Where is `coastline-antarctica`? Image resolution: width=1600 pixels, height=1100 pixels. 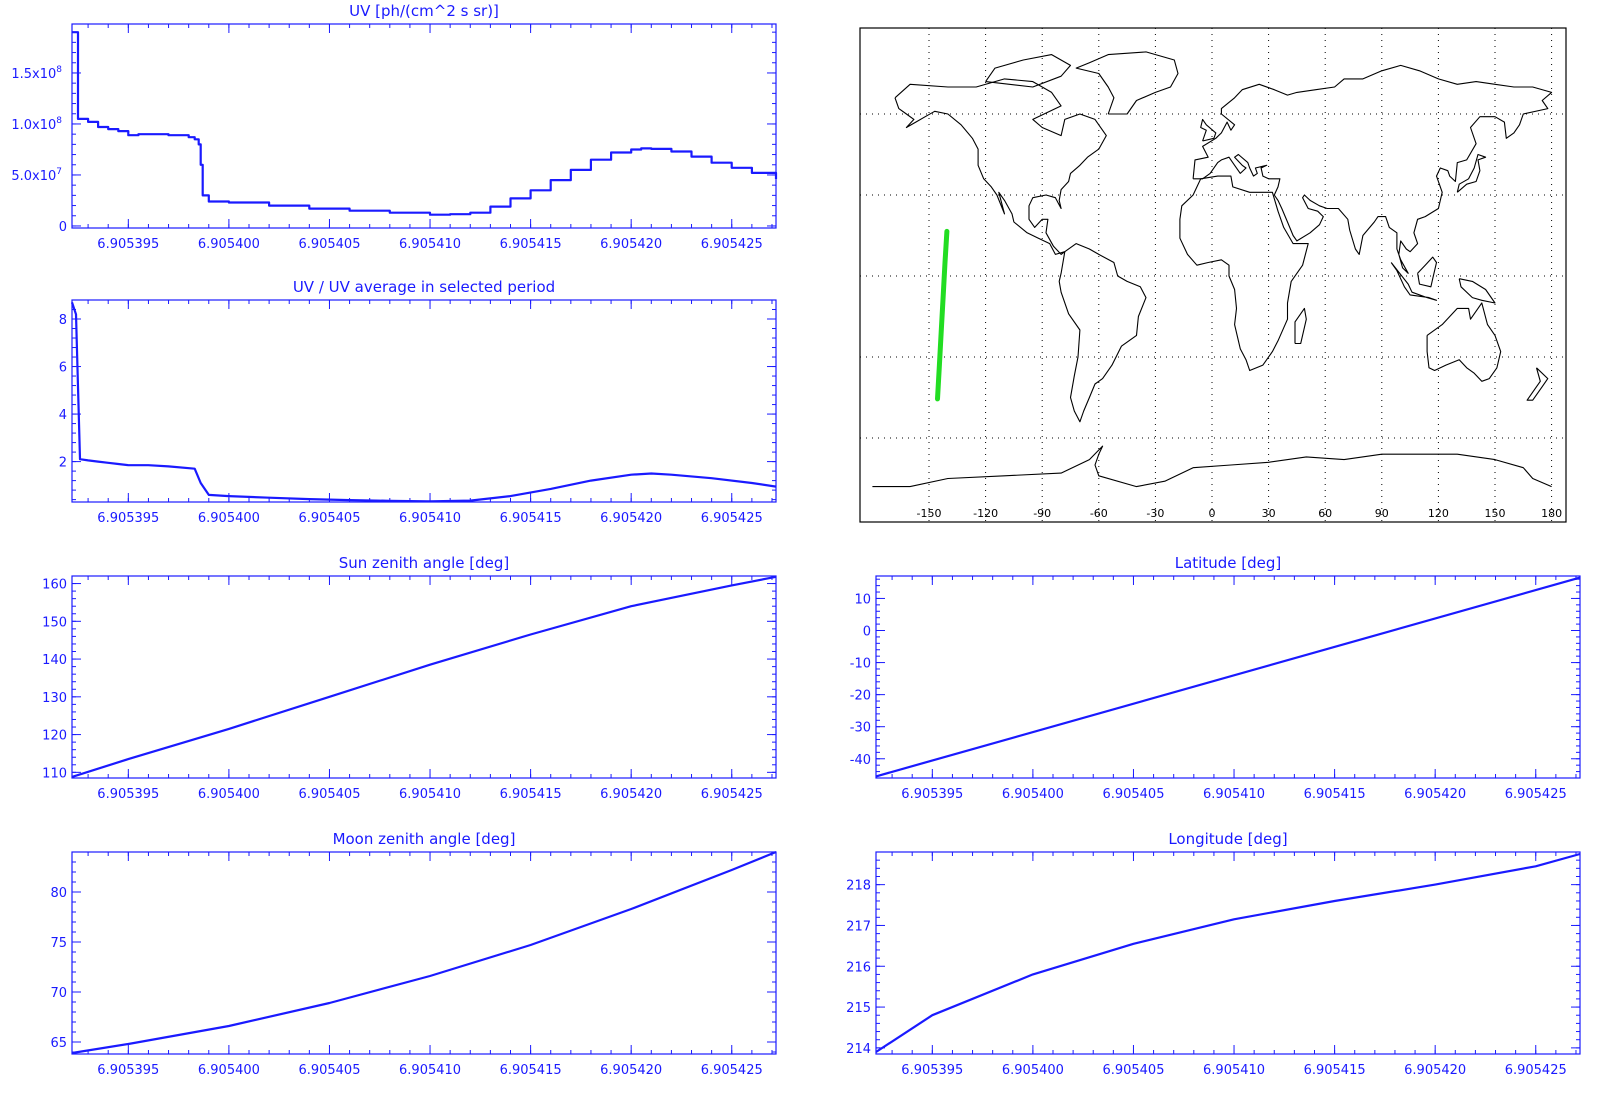 coastline-antarctica is located at coordinates (1212, 466).